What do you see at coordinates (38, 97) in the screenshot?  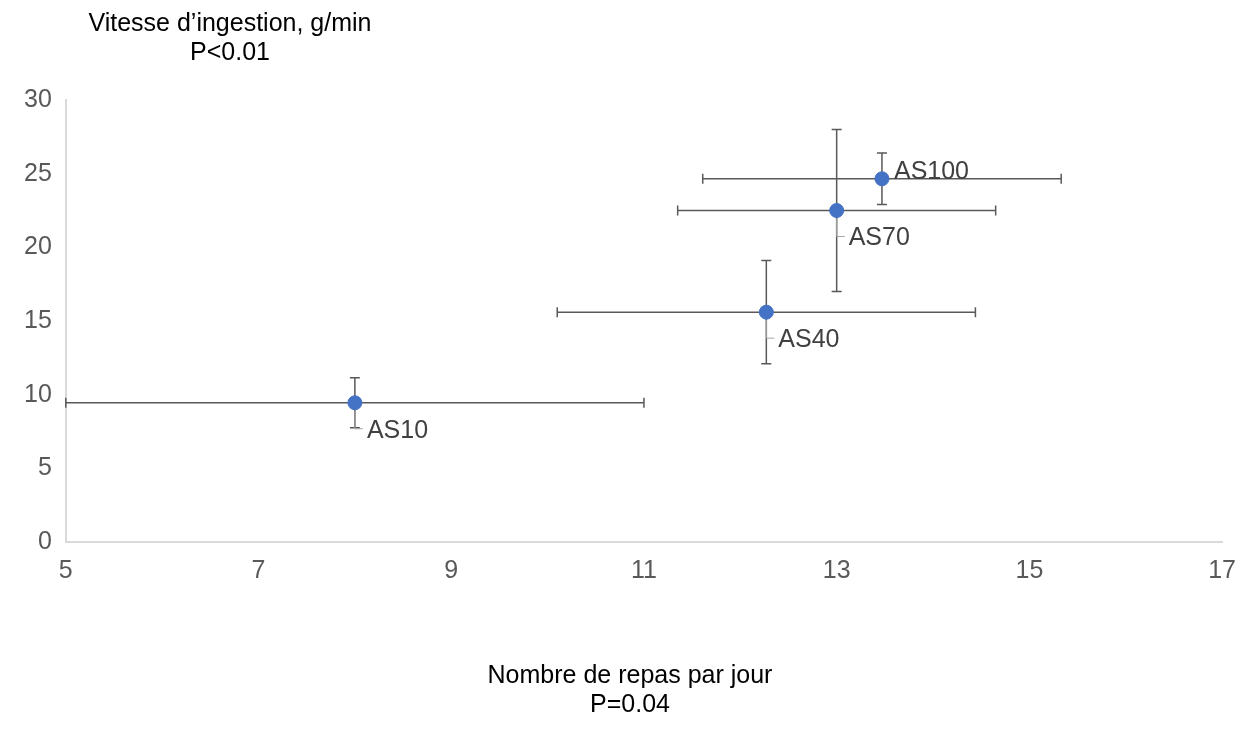 I see `y-tick-label: 30` at bounding box center [38, 97].